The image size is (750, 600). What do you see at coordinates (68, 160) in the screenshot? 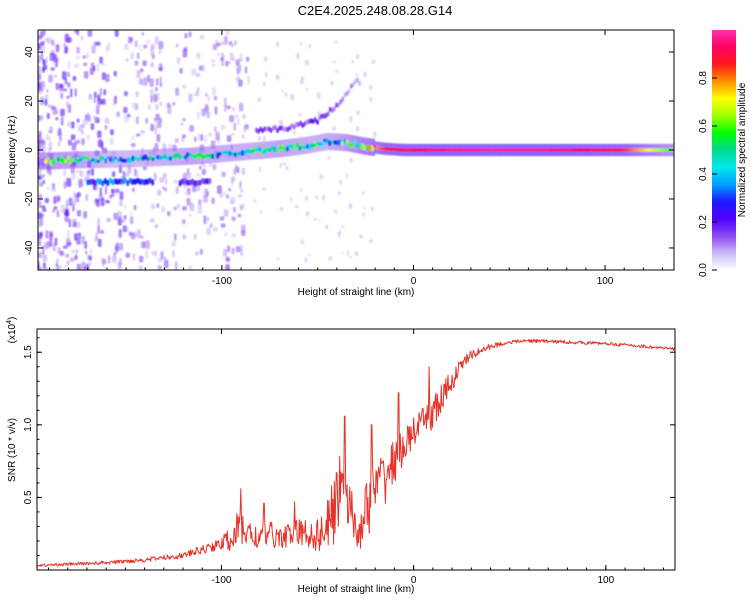
I see `ridge-halo-cell` at bounding box center [68, 160].